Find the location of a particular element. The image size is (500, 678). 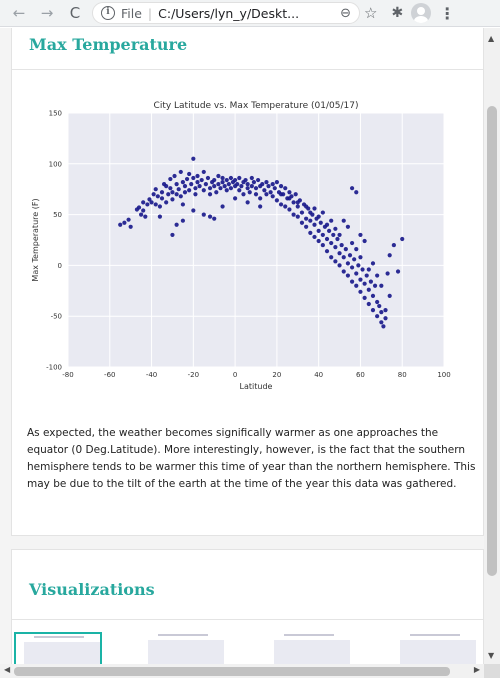

x-tick-label: 20 is located at coordinates (276, 375).